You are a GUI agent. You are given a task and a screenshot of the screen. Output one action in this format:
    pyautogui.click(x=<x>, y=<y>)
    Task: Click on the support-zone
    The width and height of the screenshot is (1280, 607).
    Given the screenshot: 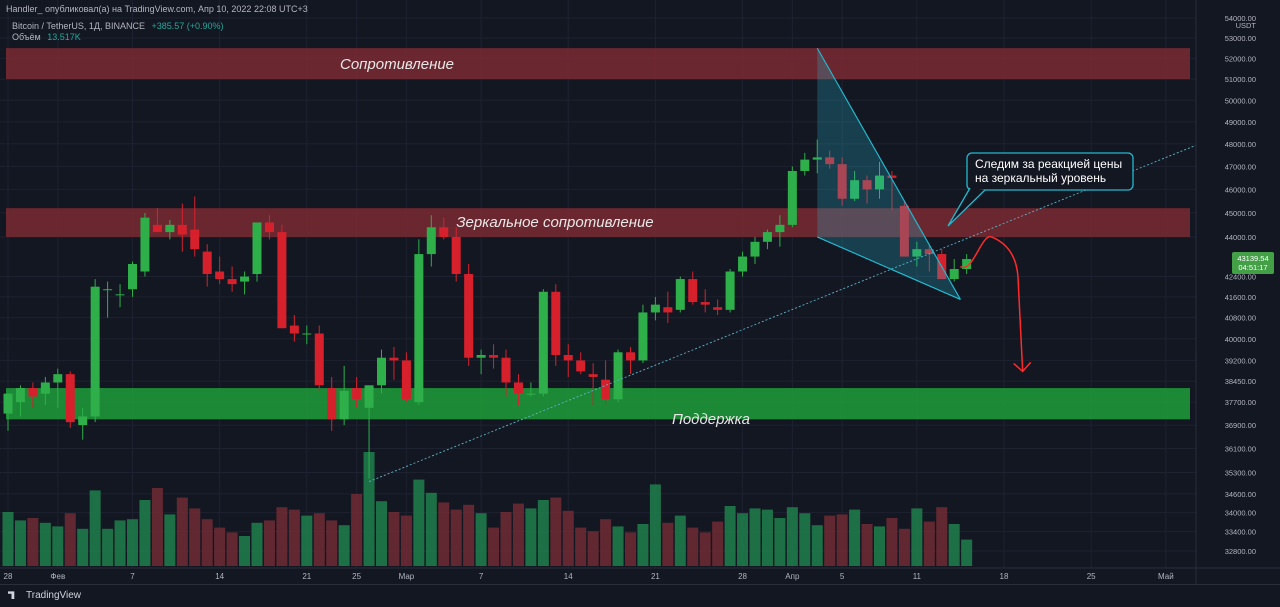 What is the action you would take?
    pyautogui.click(x=598, y=404)
    